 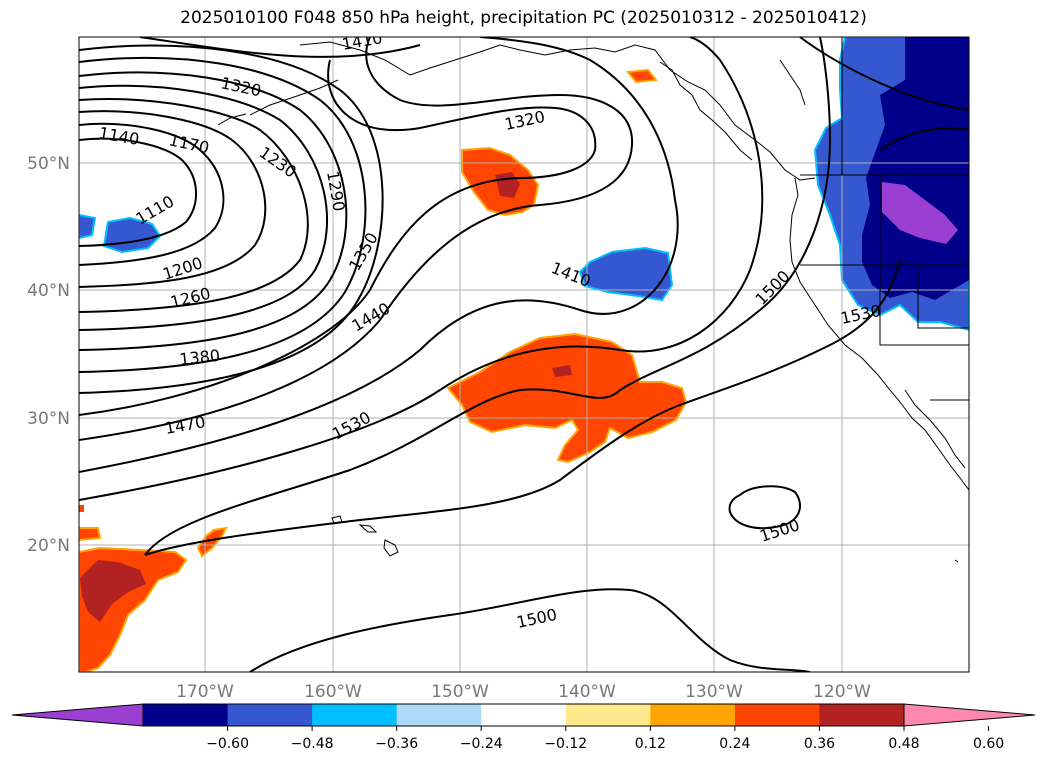 What do you see at coordinates (920, 213) in the screenshot?
I see `precip-area-northwest-us-peak` at bounding box center [920, 213].